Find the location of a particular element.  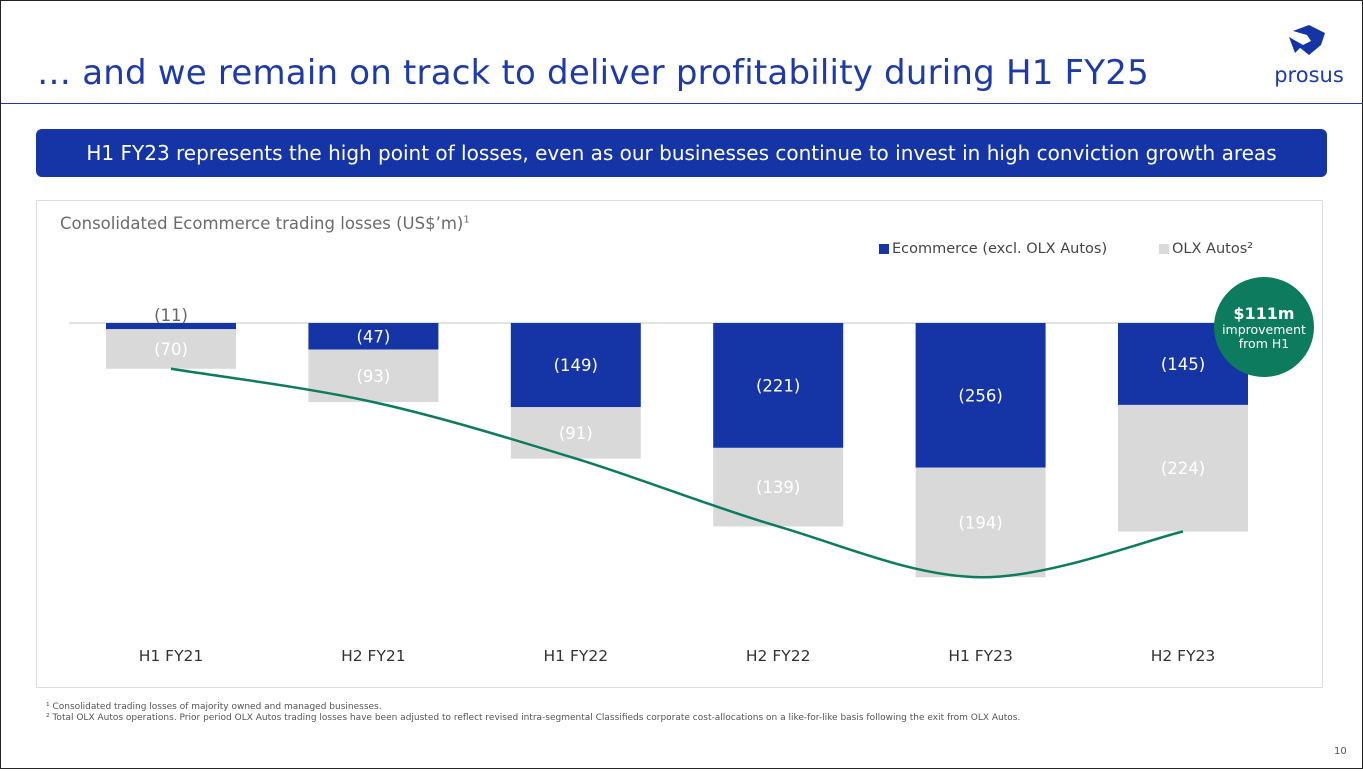

prosus-logo: prosus is located at coordinates (1309, 59).